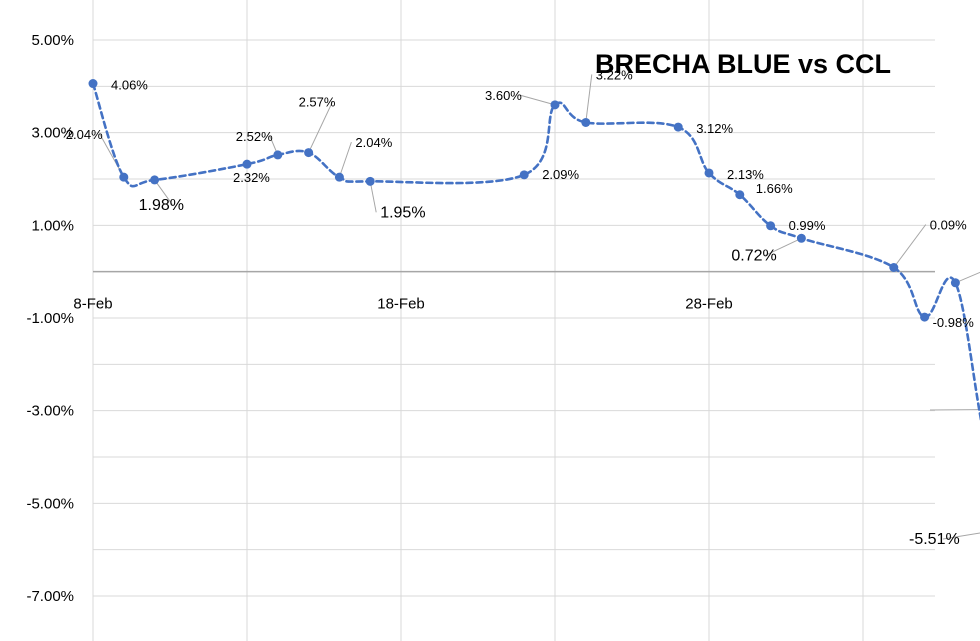 Image resolution: width=980 pixels, height=641 pixels. Describe the element at coordinates (402, 212) in the screenshot. I see `data-label: 1.95%` at that location.